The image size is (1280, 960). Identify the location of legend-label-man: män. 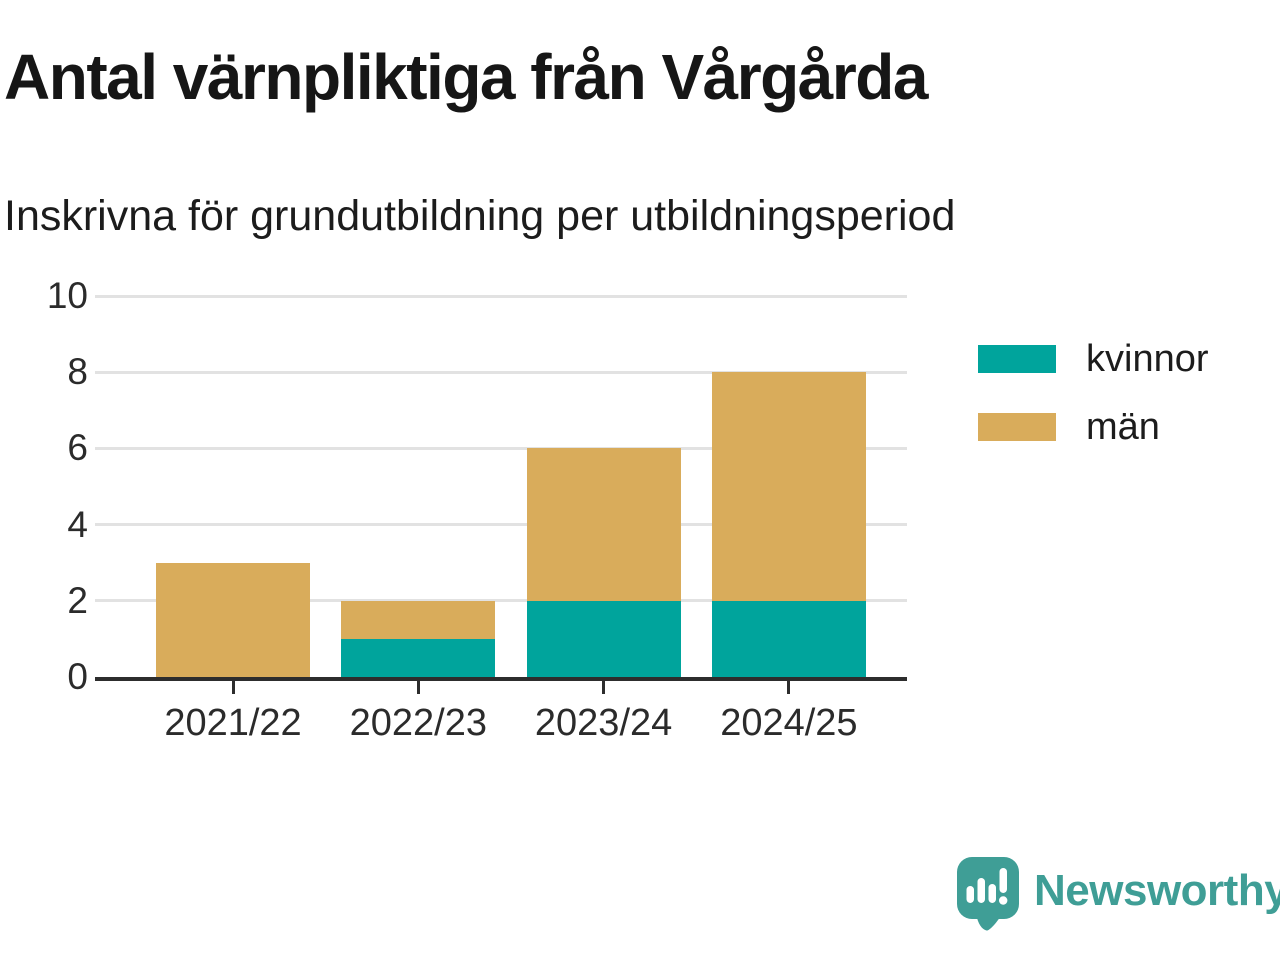
(1123, 427).